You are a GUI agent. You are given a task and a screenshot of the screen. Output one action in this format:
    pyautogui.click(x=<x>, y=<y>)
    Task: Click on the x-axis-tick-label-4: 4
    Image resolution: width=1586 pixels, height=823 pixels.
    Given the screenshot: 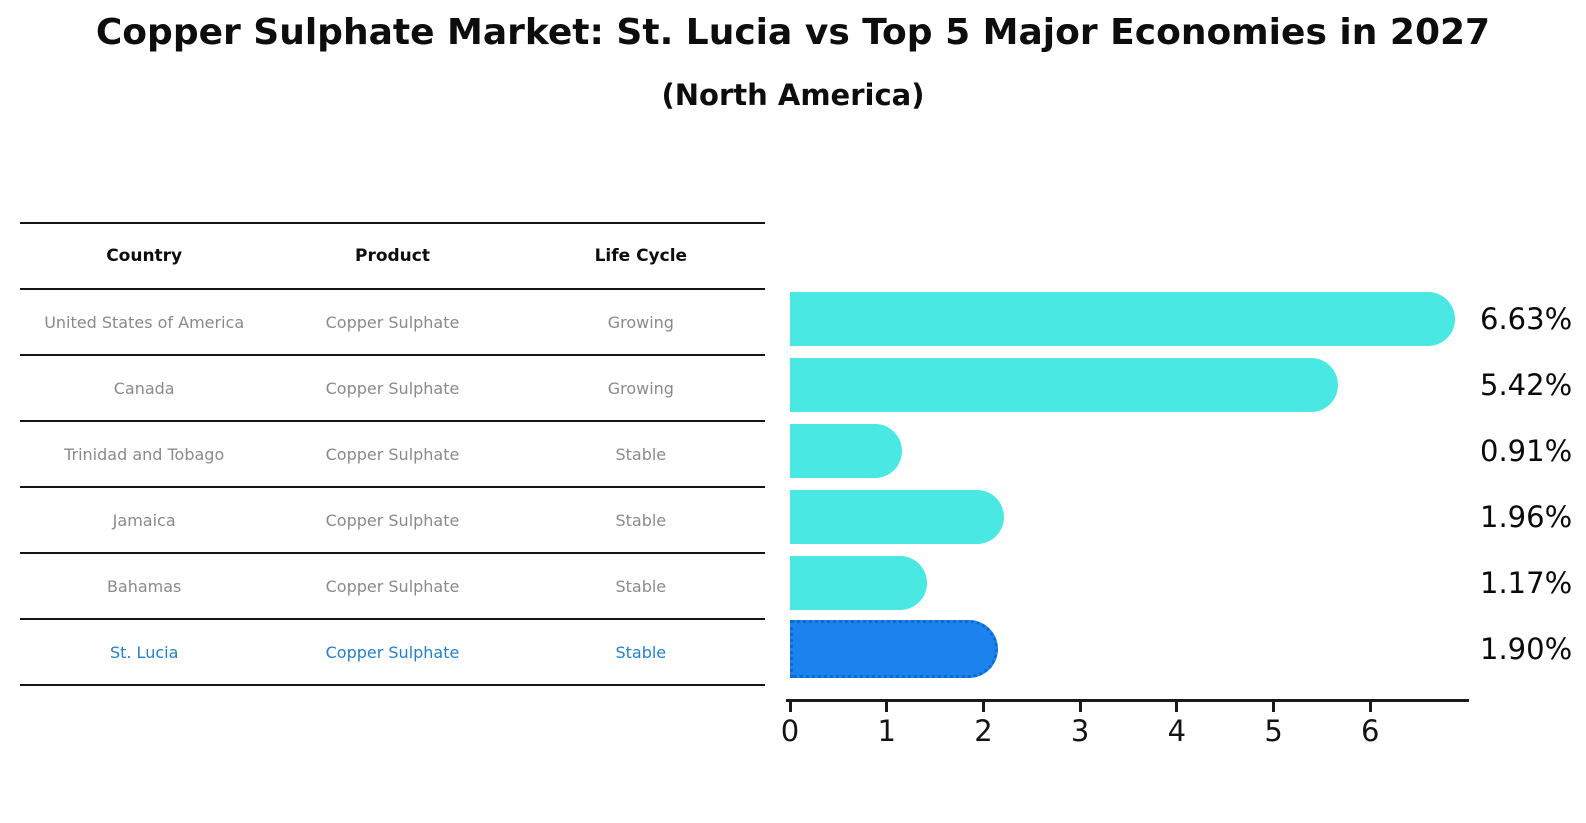 What is the action you would take?
    pyautogui.click(x=1177, y=731)
    